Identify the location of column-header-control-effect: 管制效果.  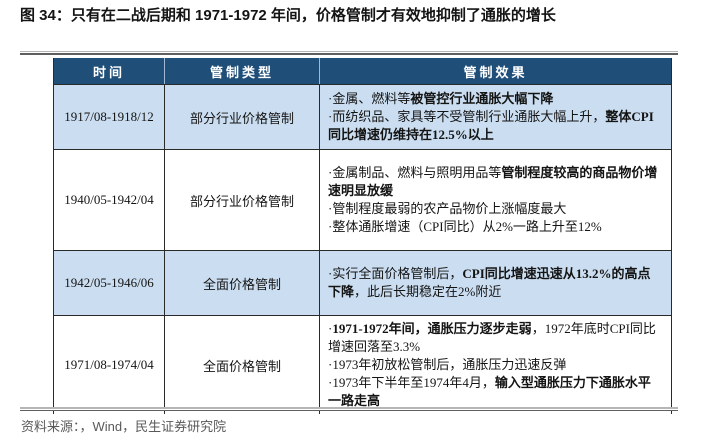
(495, 71).